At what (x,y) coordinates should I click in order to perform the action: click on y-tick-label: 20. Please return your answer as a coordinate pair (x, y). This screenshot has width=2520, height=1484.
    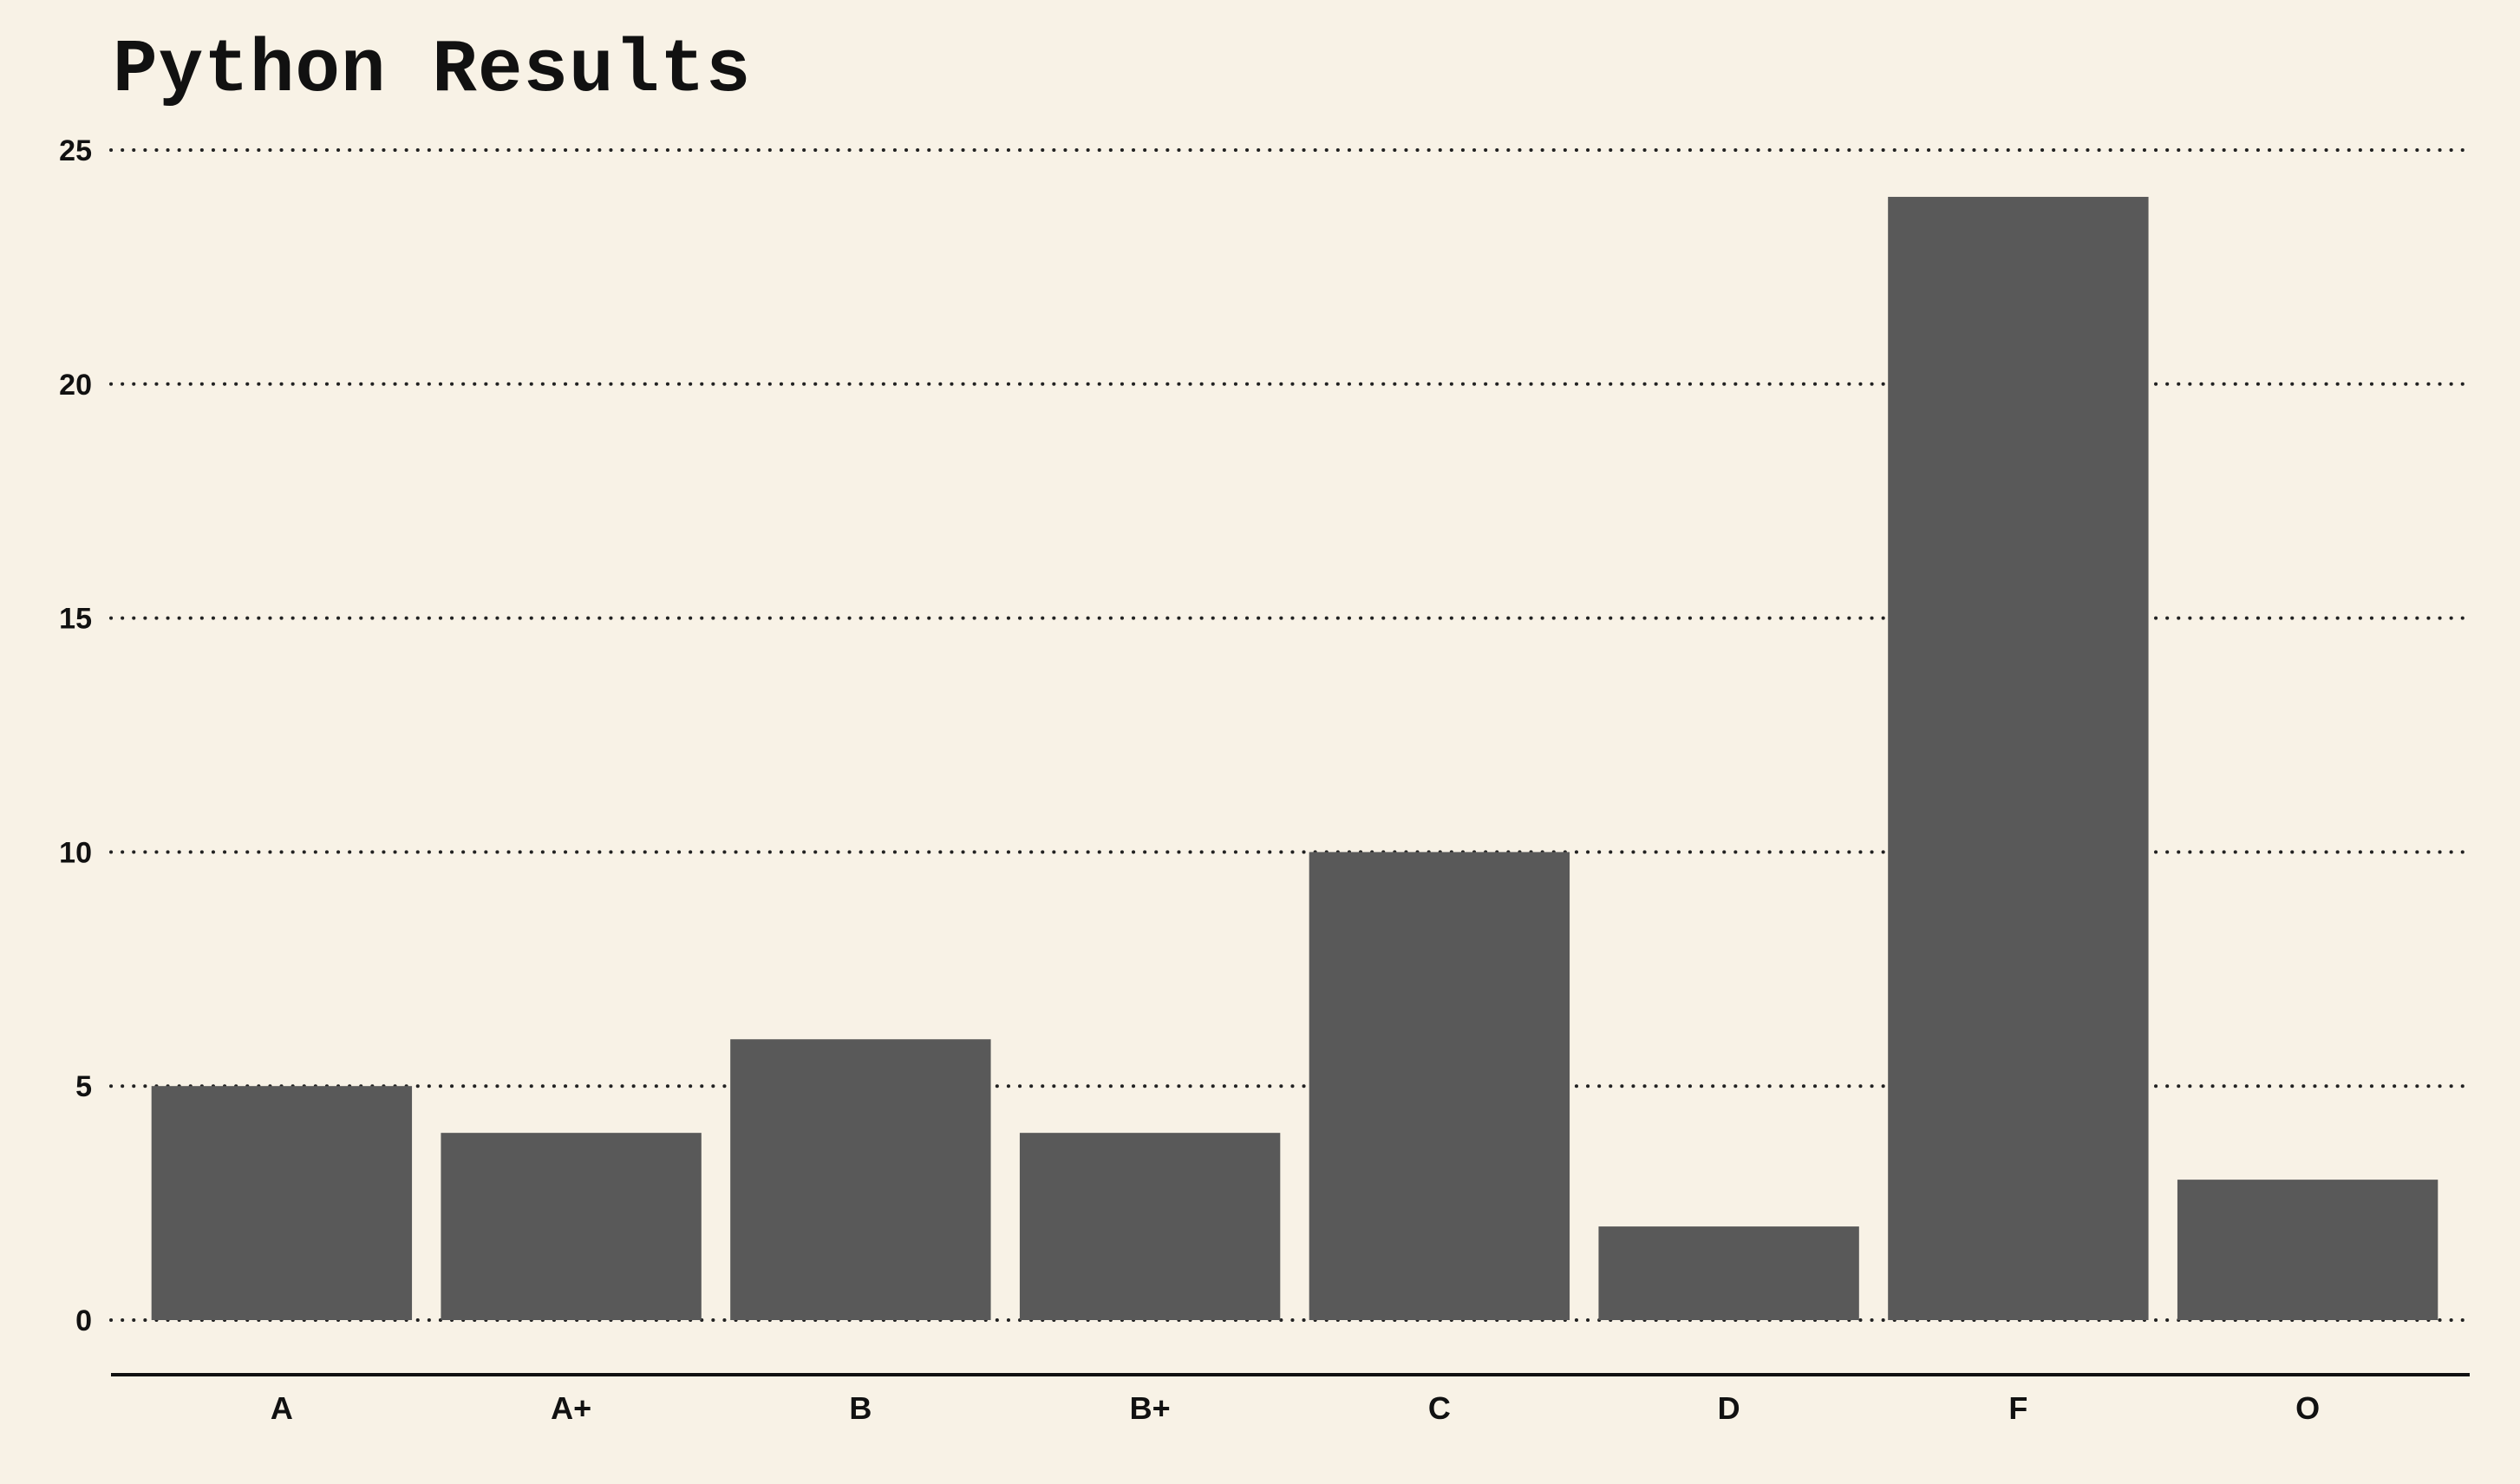
    Looking at the image, I should click on (75, 386).